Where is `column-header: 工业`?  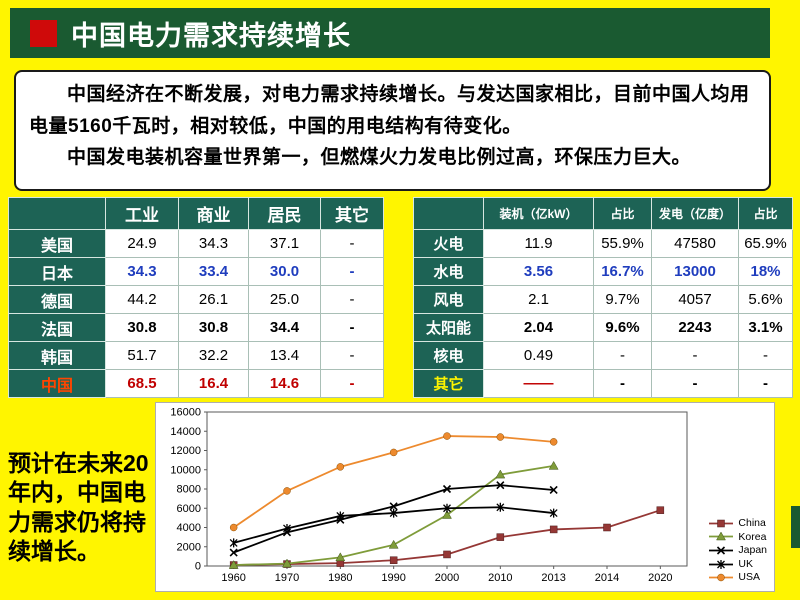
column-header: 工业 is located at coordinates (142, 213).